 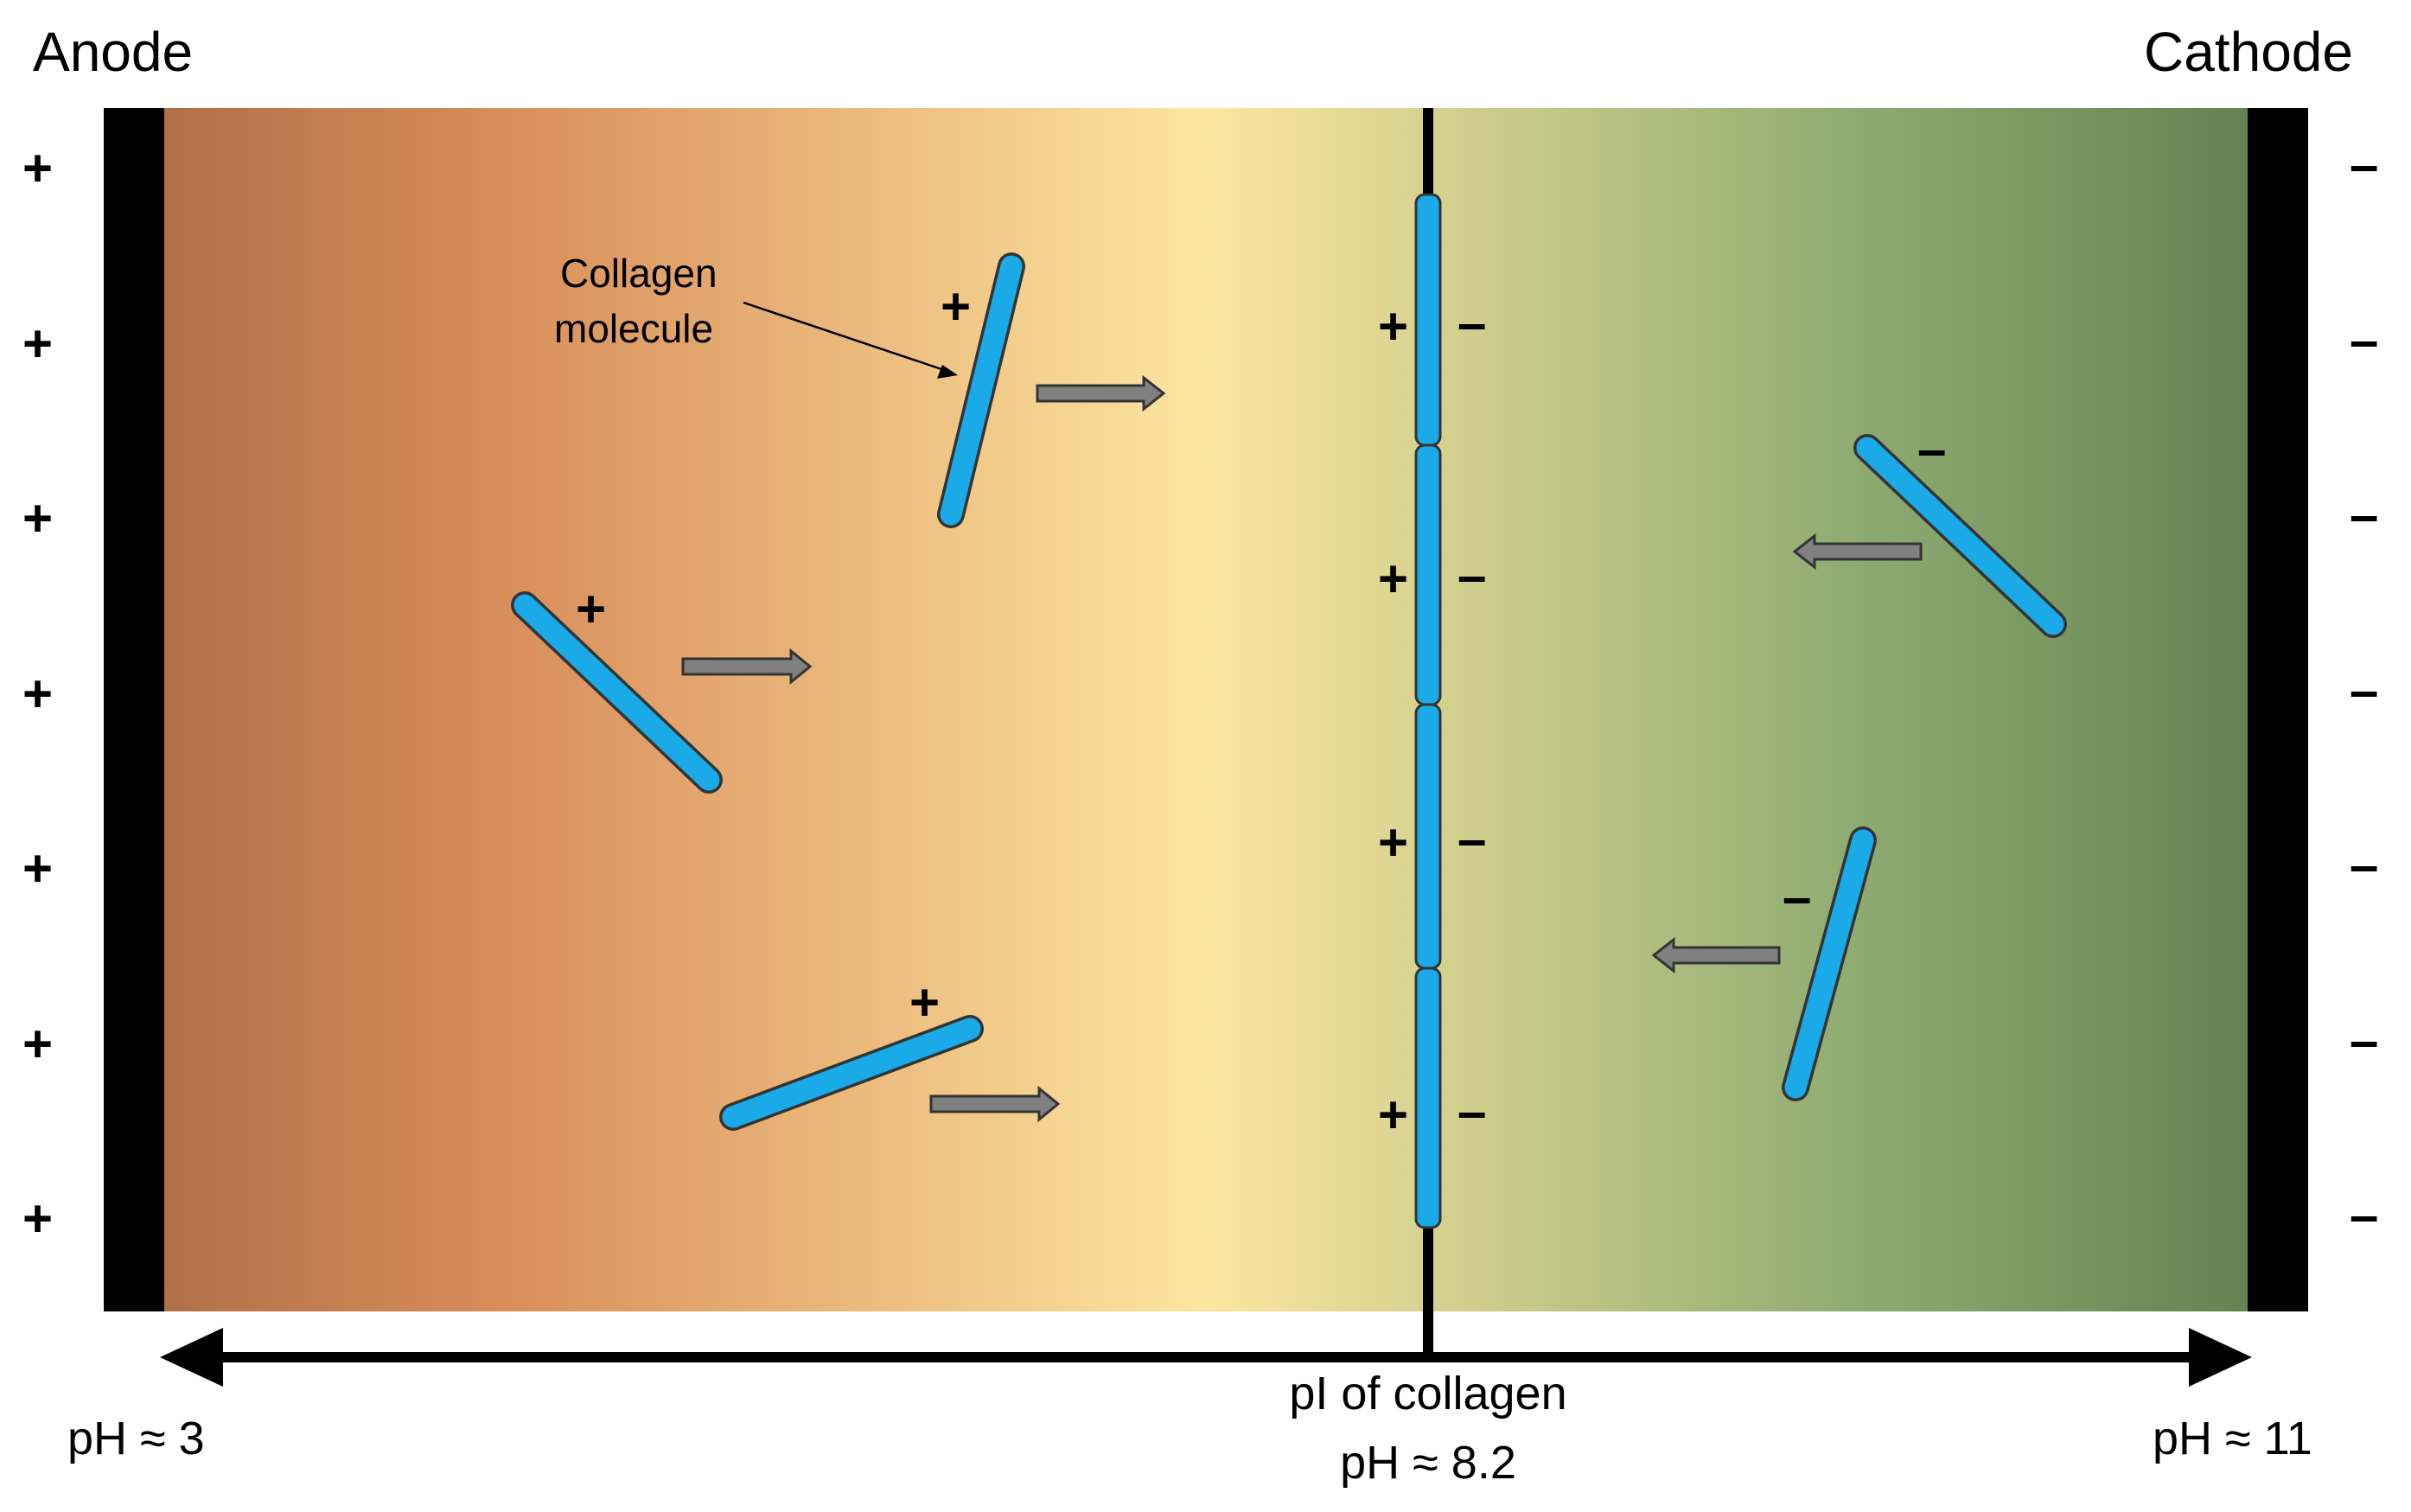 I want to click on cathode-electrode, so click(x=2278, y=710).